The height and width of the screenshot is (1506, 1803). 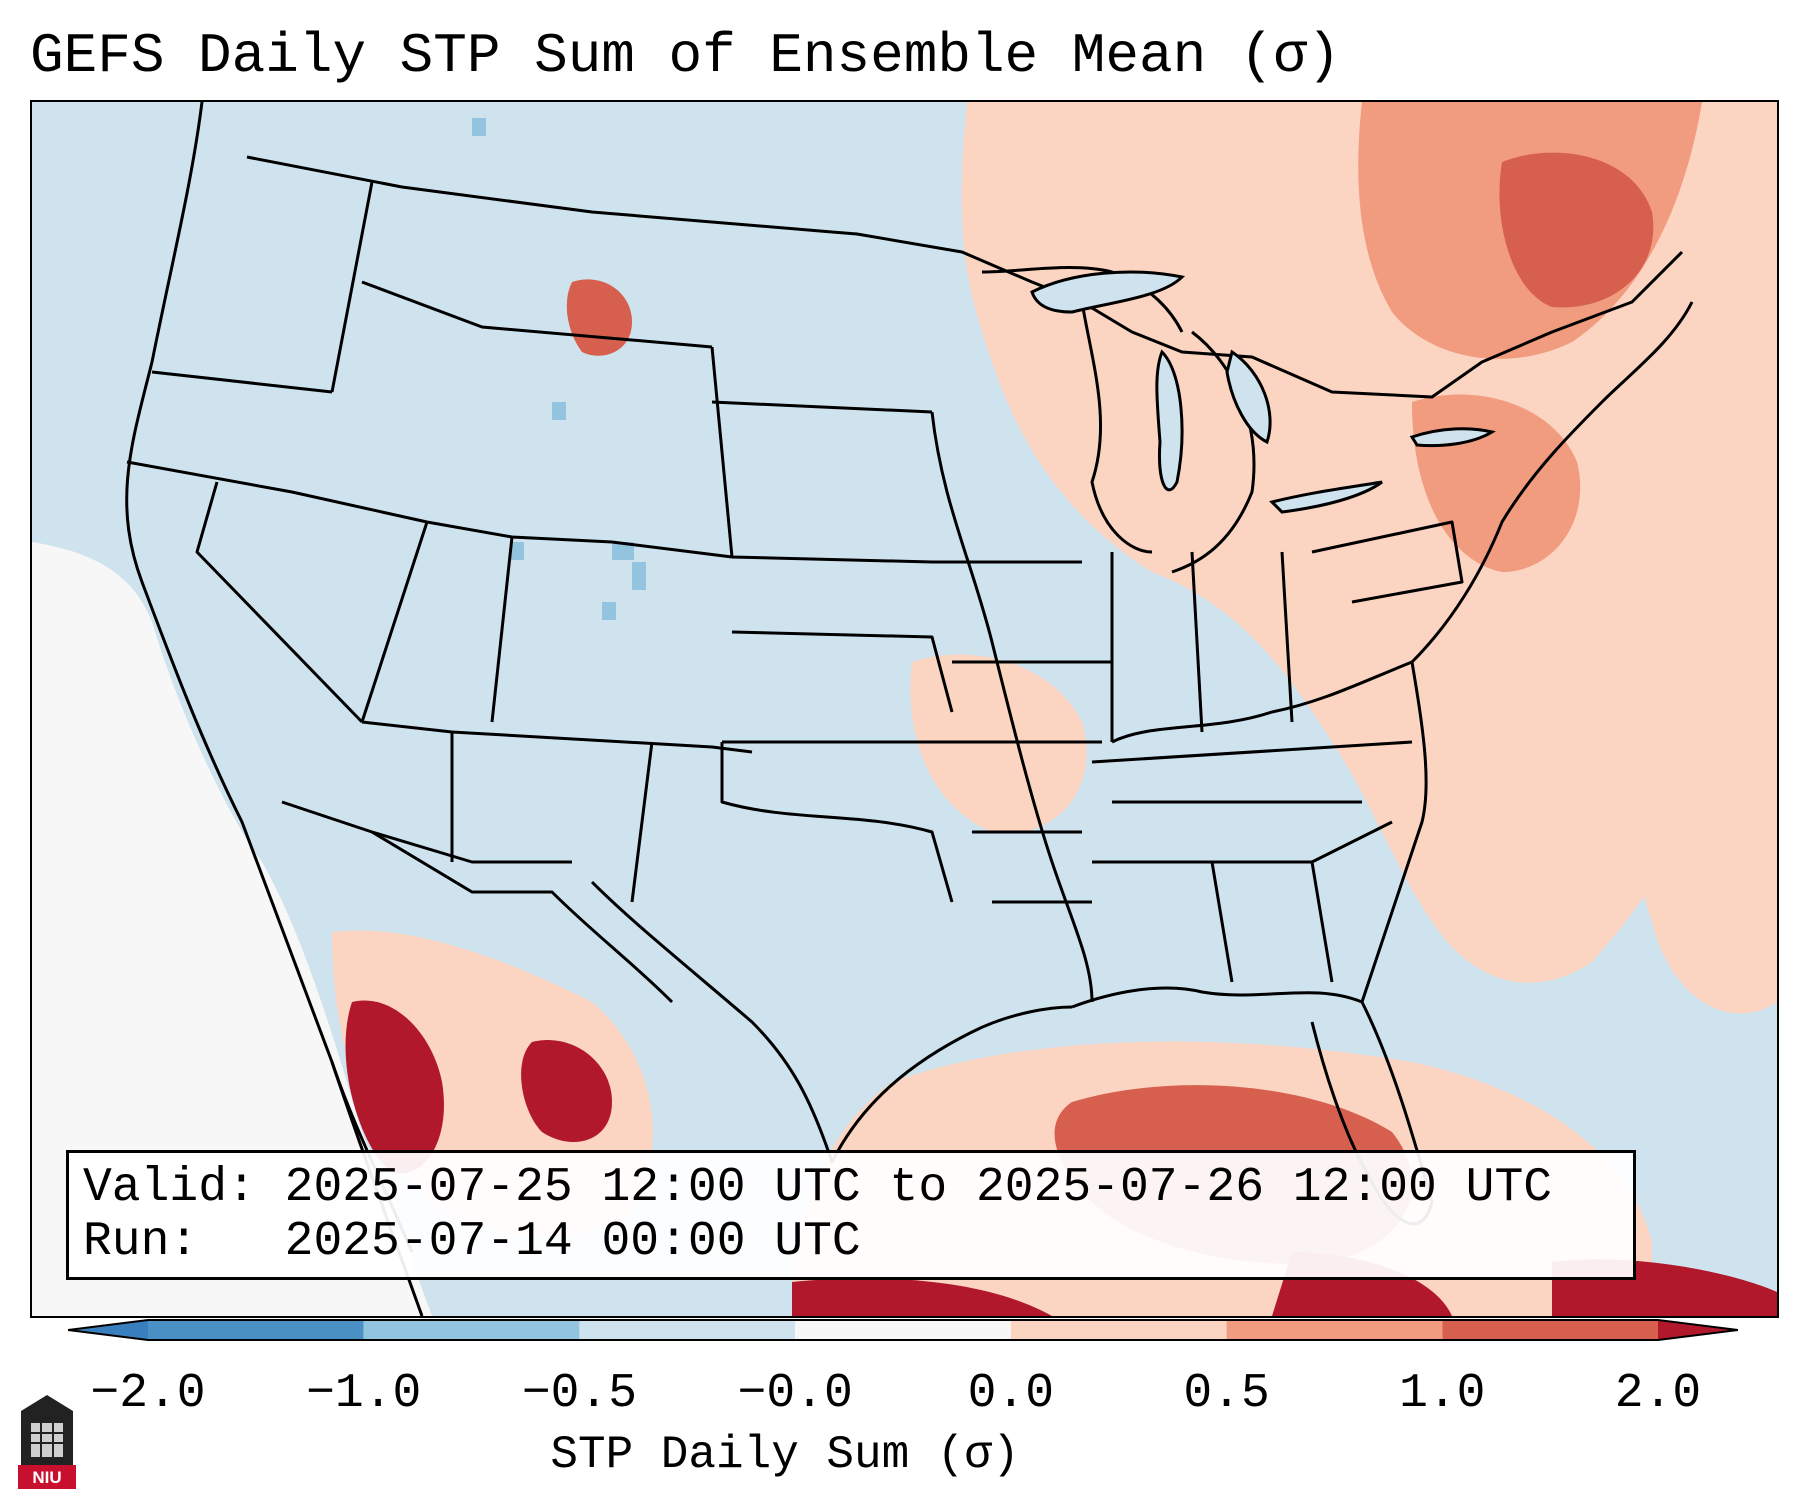 What do you see at coordinates (579, 539) in the screenshot?
I see `utah-wy` at bounding box center [579, 539].